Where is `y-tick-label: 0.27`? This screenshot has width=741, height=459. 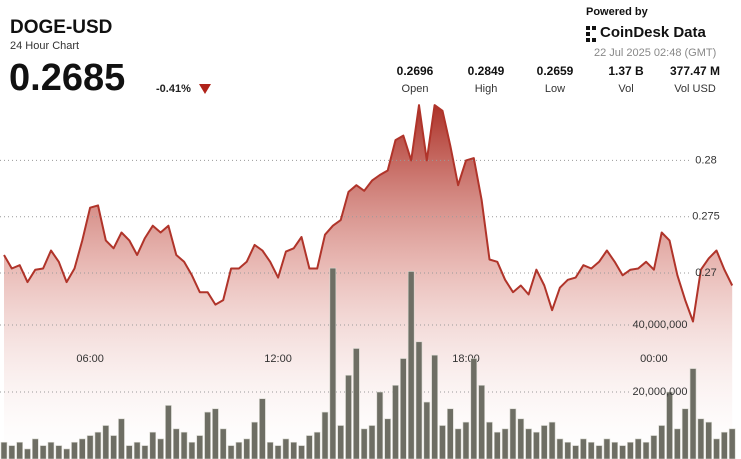
y-tick-label: 0.27 is located at coordinates (705, 273).